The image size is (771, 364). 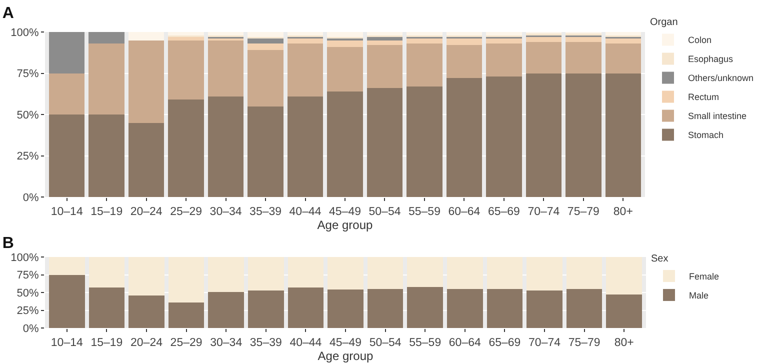 What do you see at coordinates (226, 342) in the screenshot?
I see `x-tick-label: 30–34` at bounding box center [226, 342].